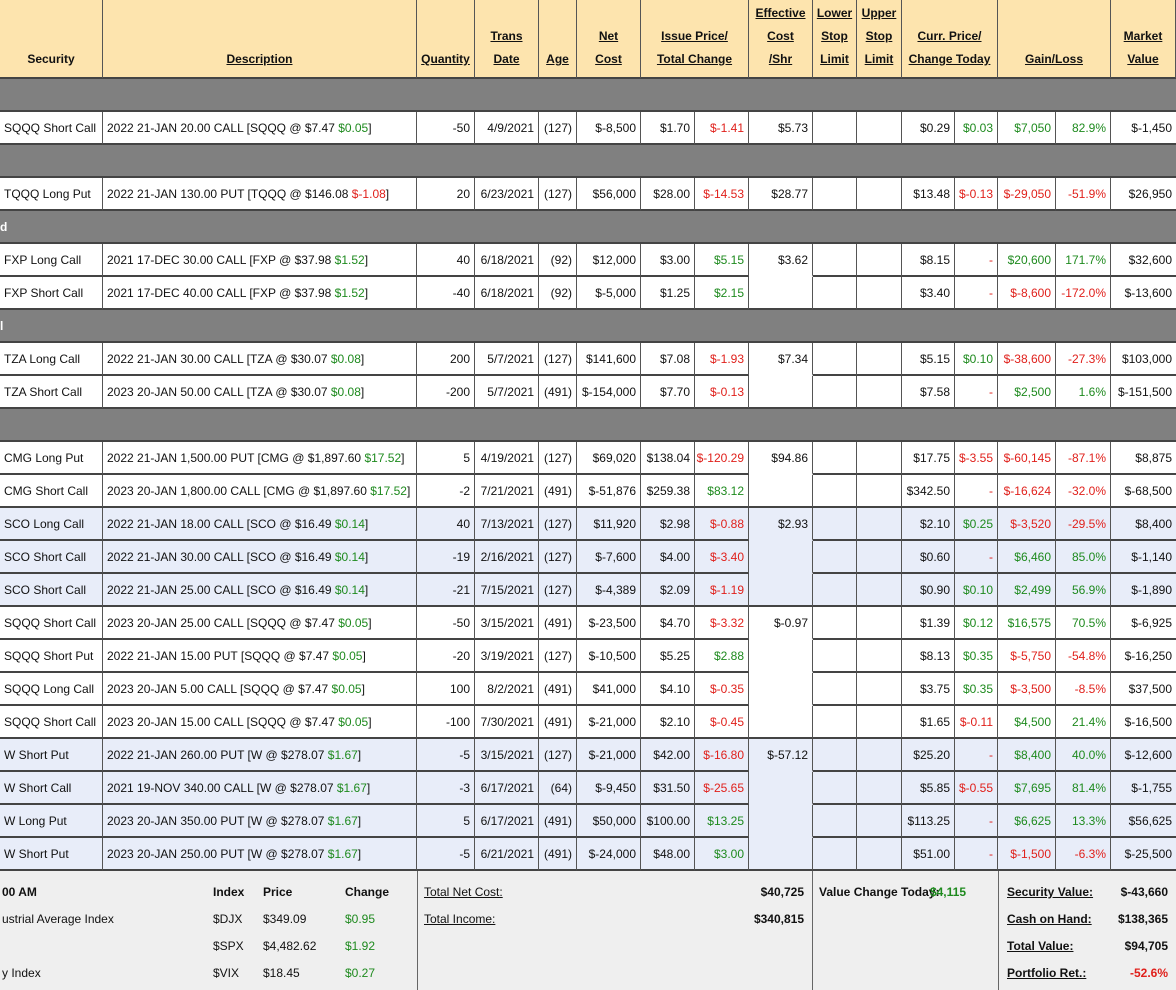 The height and width of the screenshot is (990, 1176). I want to click on cell-text: 1.6%, so click(1092, 391).